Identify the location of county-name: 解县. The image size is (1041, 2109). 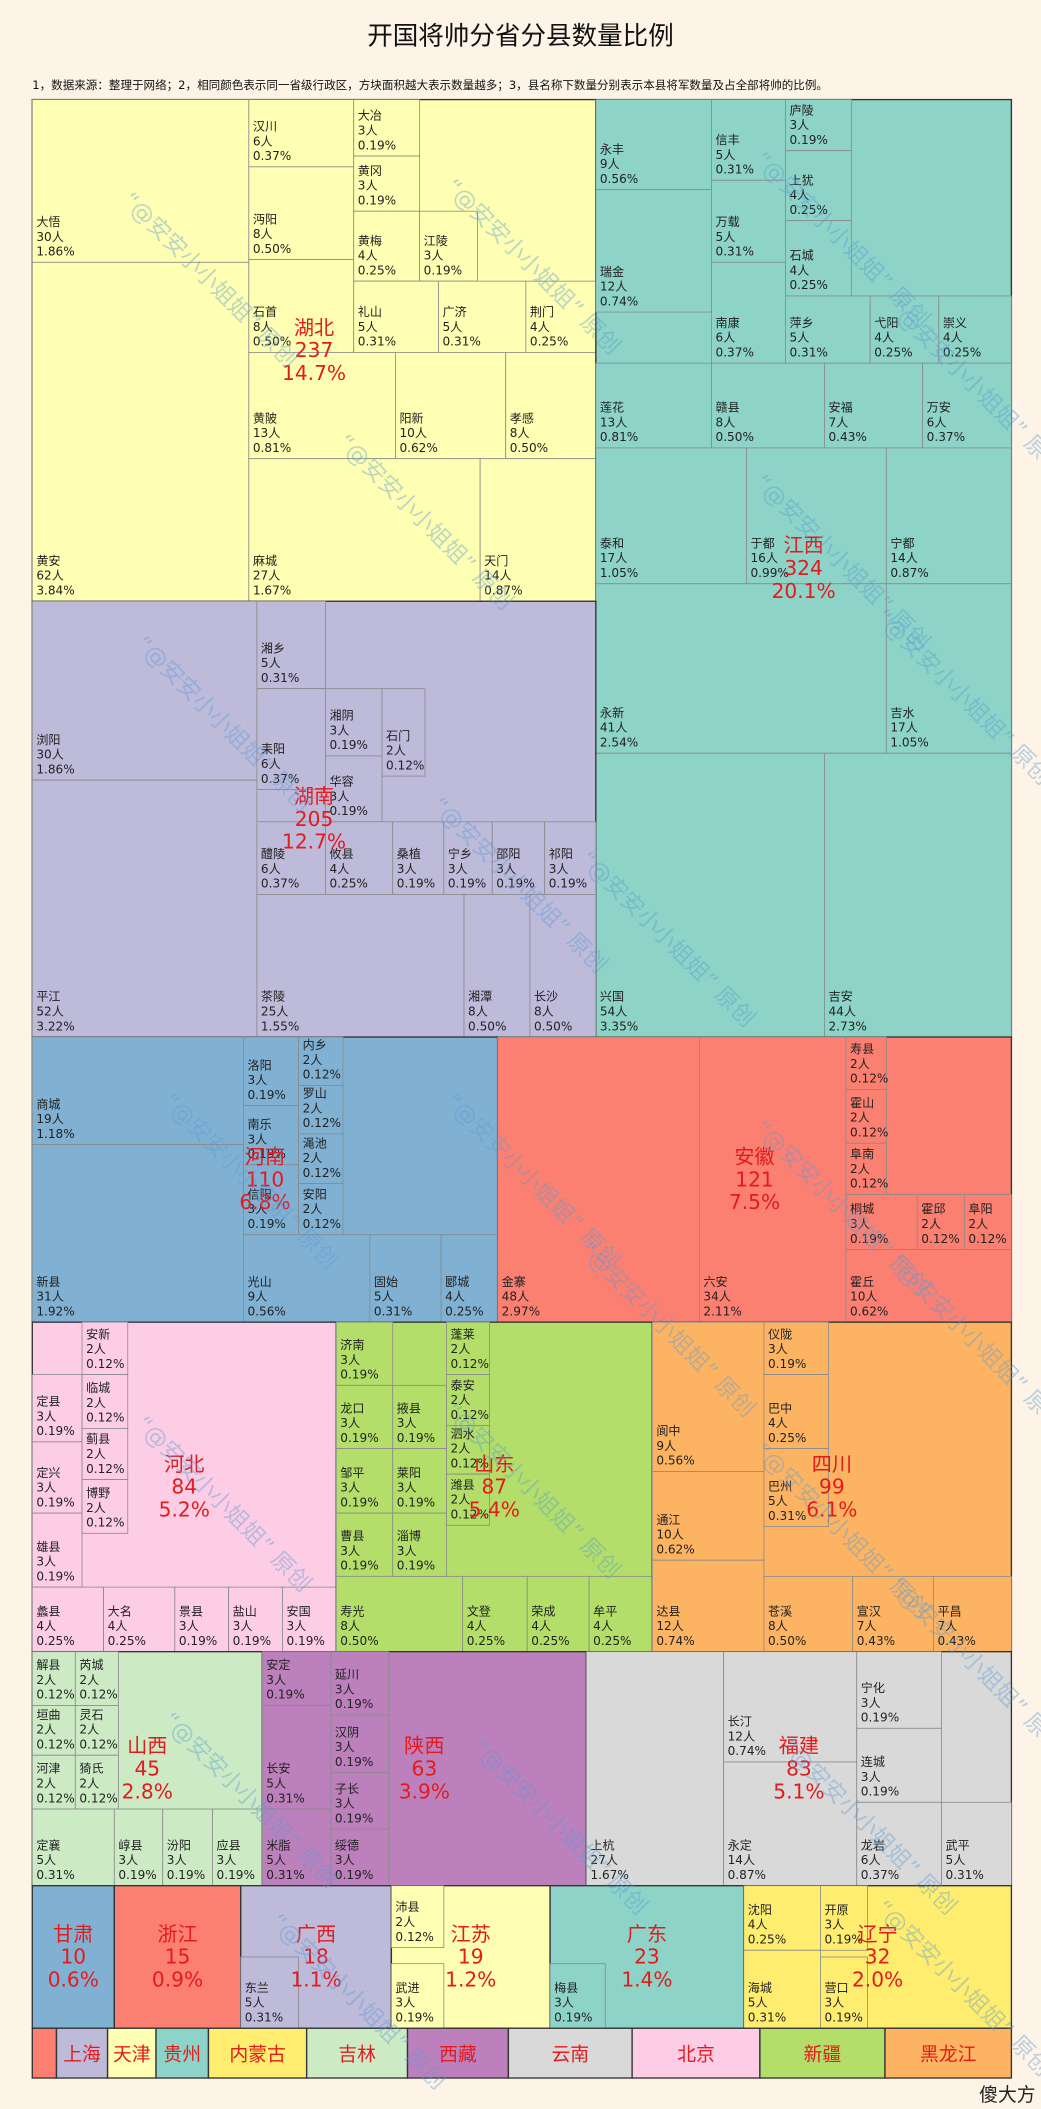
(48, 1665).